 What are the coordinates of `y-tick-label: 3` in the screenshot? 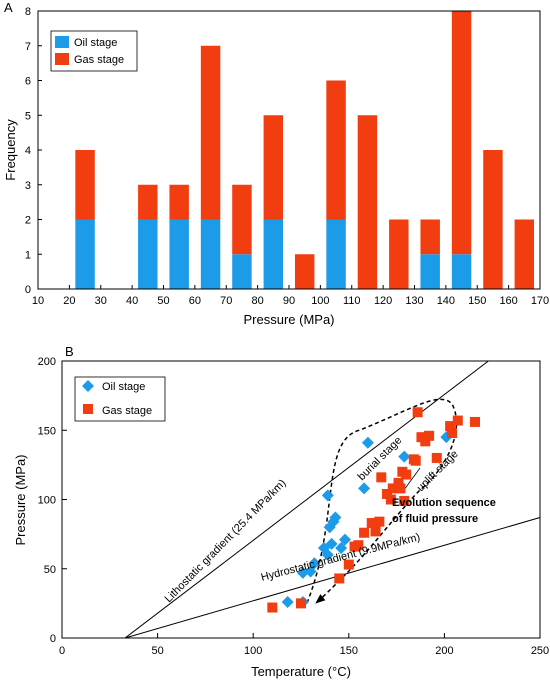 It's located at (28, 186).